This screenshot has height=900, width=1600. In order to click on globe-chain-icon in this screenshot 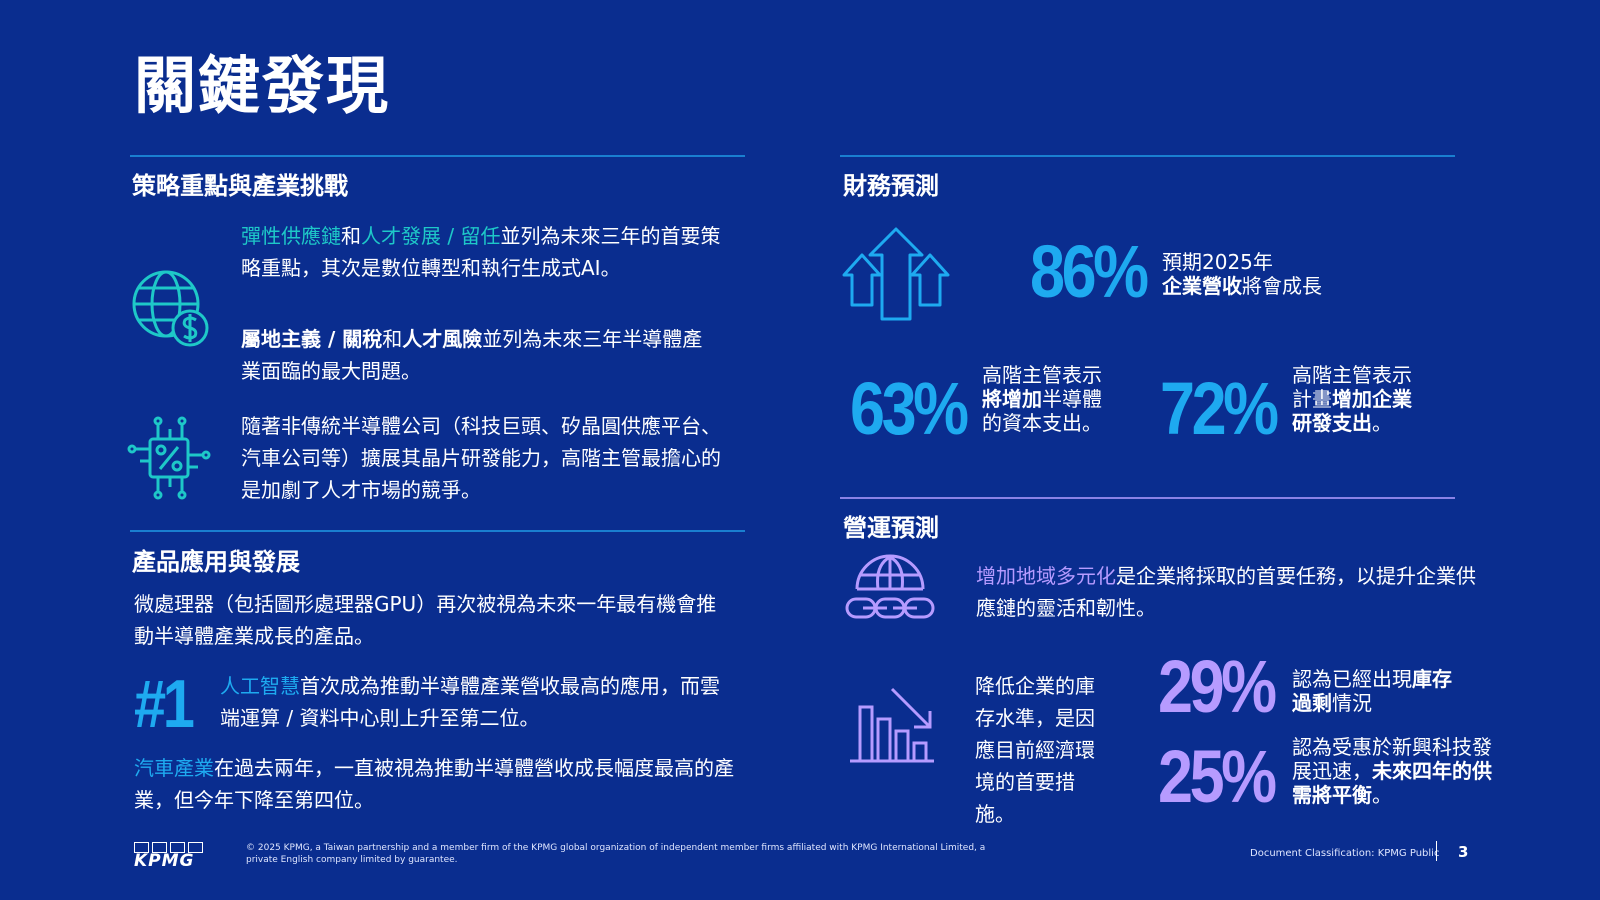, I will do `click(890, 586)`.